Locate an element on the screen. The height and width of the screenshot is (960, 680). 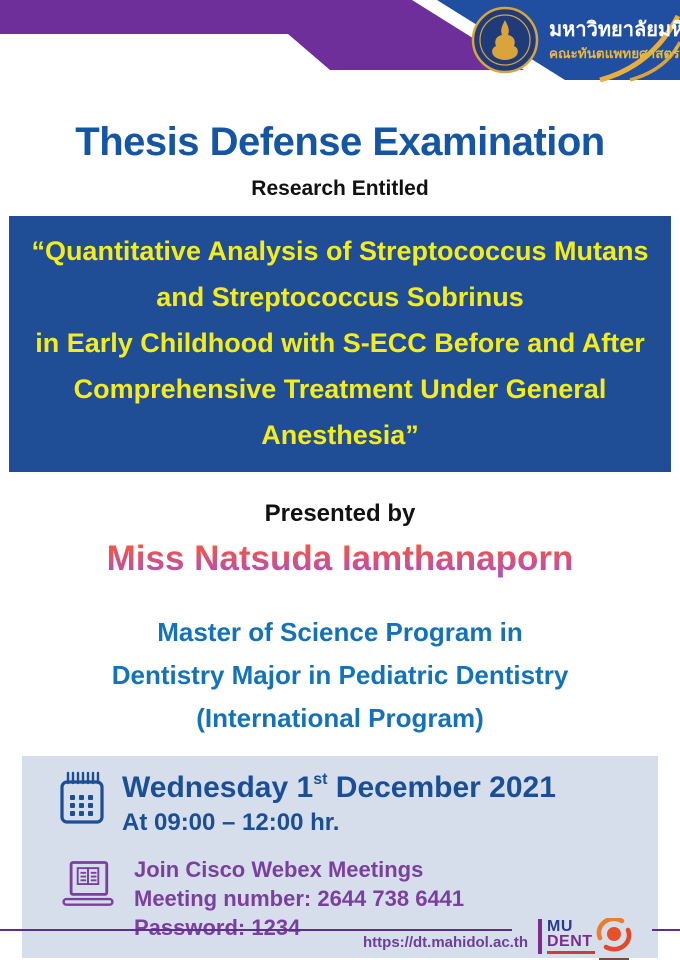
header-banner-graphic: มหาวิทยาลัยมหิดล คณะทันตแพทยศาสตร์ is located at coordinates (340, 41).